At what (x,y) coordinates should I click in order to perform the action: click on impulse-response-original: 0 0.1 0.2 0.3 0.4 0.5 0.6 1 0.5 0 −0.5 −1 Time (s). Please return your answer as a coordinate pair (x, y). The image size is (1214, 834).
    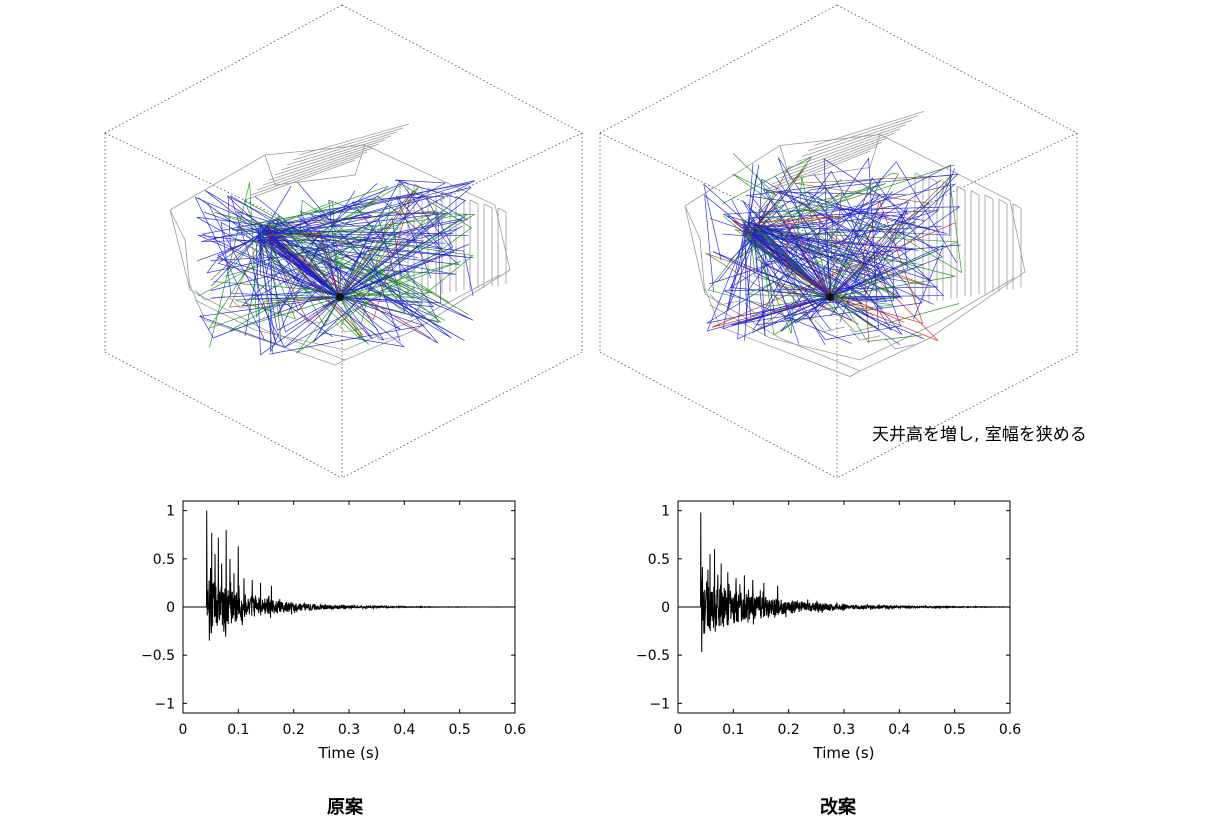
    Looking at the image, I should click on (335, 637).